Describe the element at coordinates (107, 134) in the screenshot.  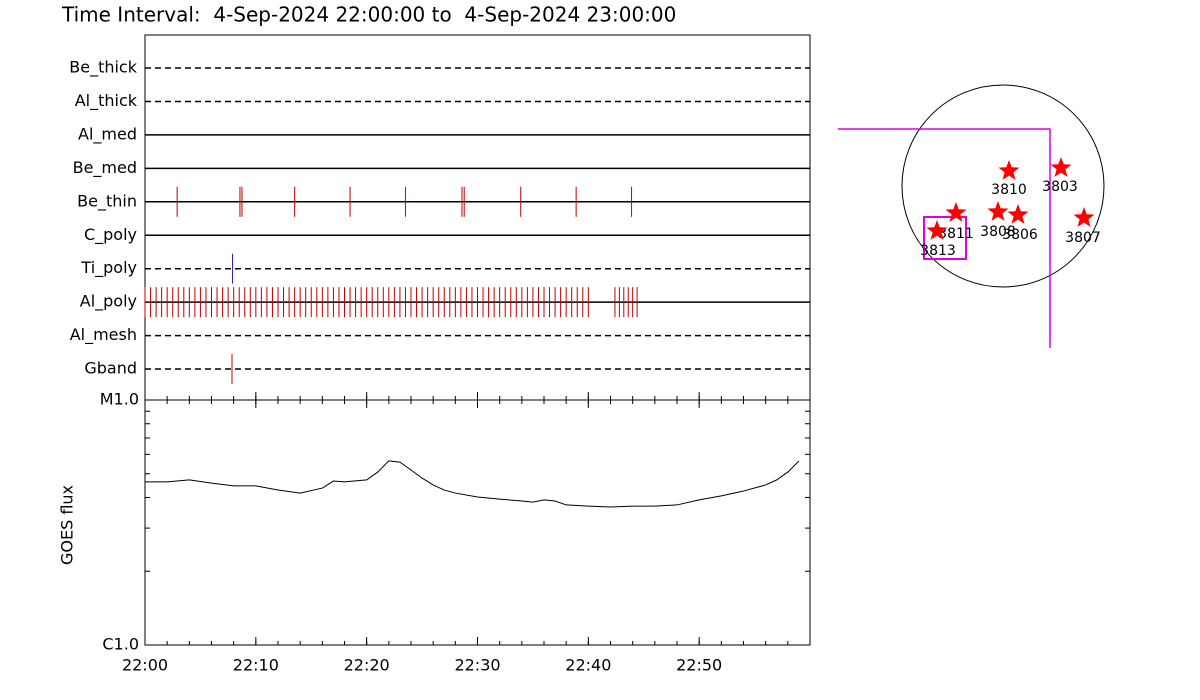
I see `filter-label: Al_med` at that location.